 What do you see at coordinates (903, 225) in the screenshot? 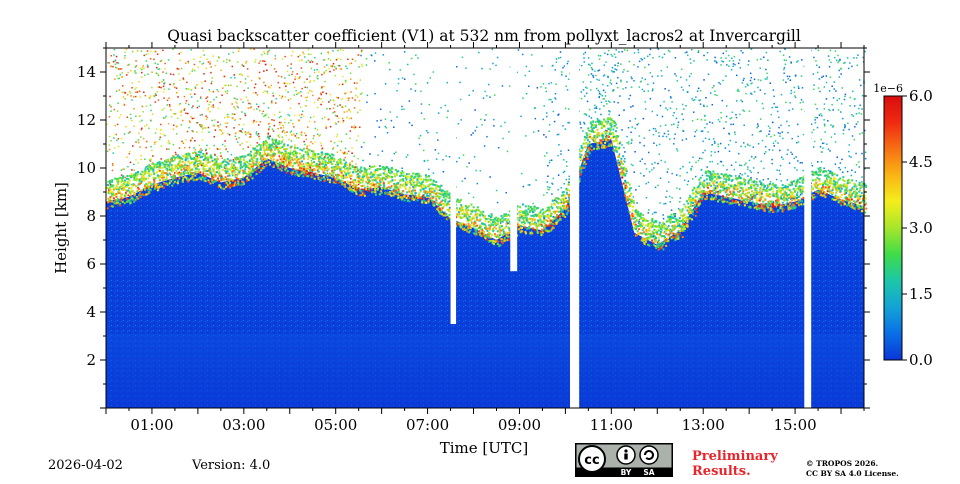
I see `colorbar: 1e−6 0.0 1.5 3.0 4.5 6.0` at bounding box center [903, 225].